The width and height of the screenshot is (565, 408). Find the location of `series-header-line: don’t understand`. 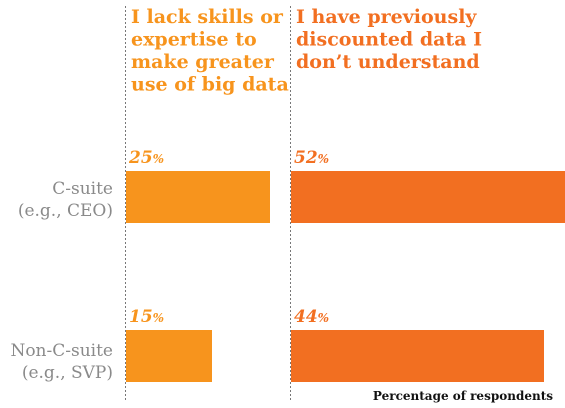

series-header-line: don’t understand is located at coordinates (388, 62).